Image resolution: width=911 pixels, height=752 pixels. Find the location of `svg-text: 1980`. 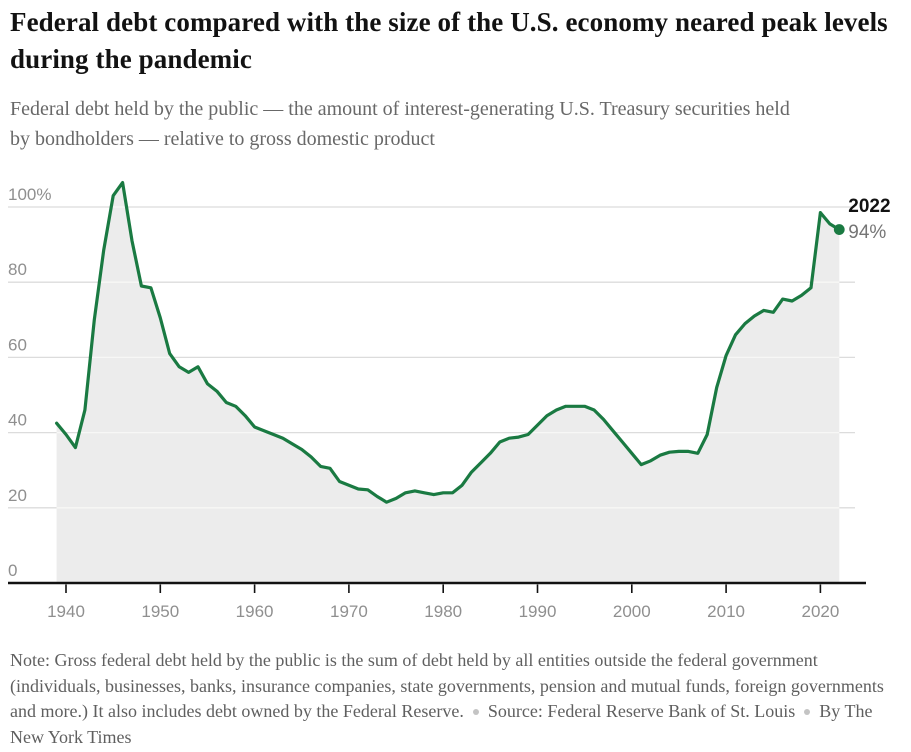

svg-text: 1980 is located at coordinates (443, 611).